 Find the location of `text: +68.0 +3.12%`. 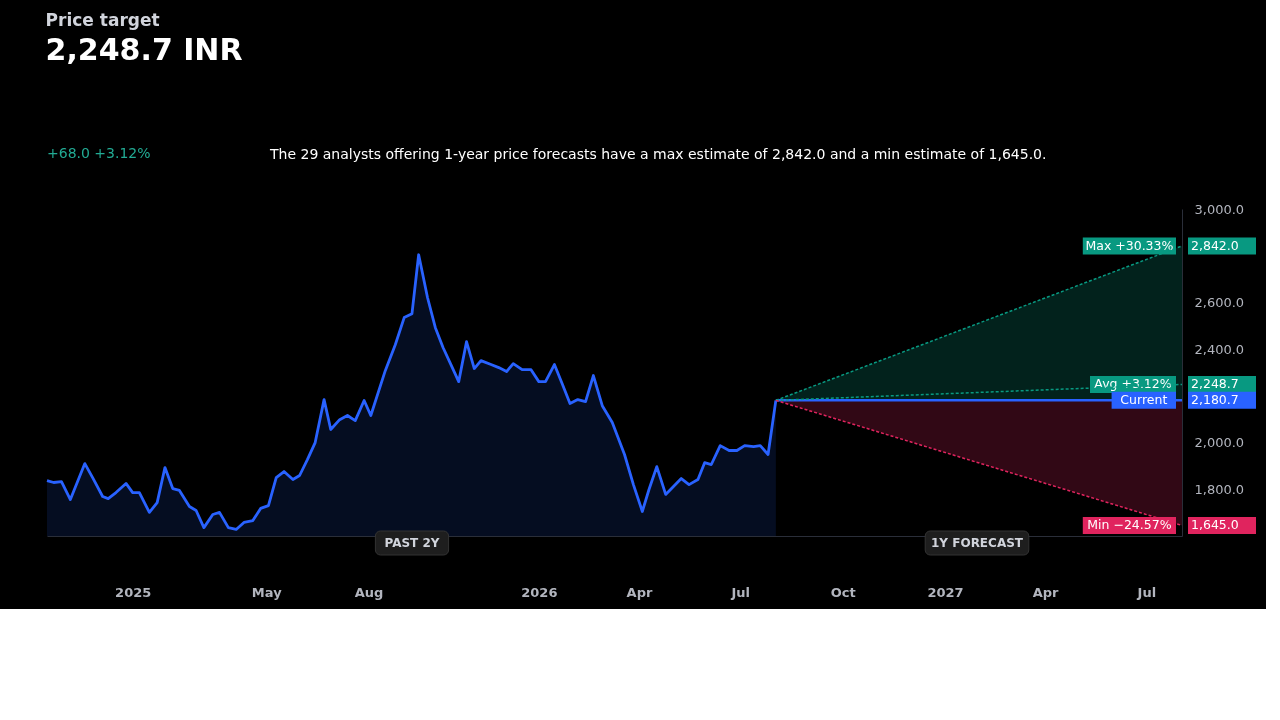

text: +68.0 +3.12% is located at coordinates (99, 153).